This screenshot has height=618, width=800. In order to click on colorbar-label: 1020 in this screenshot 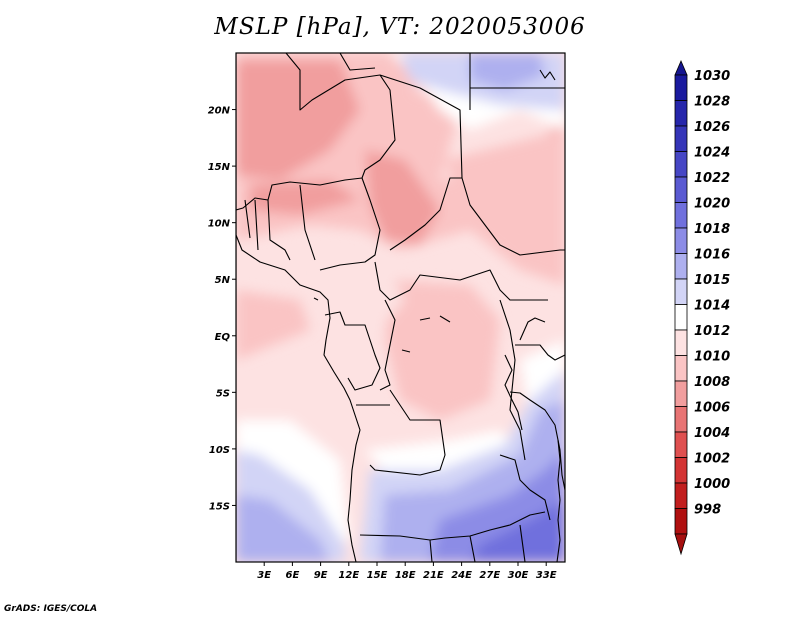, I will do `click(712, 203)`.